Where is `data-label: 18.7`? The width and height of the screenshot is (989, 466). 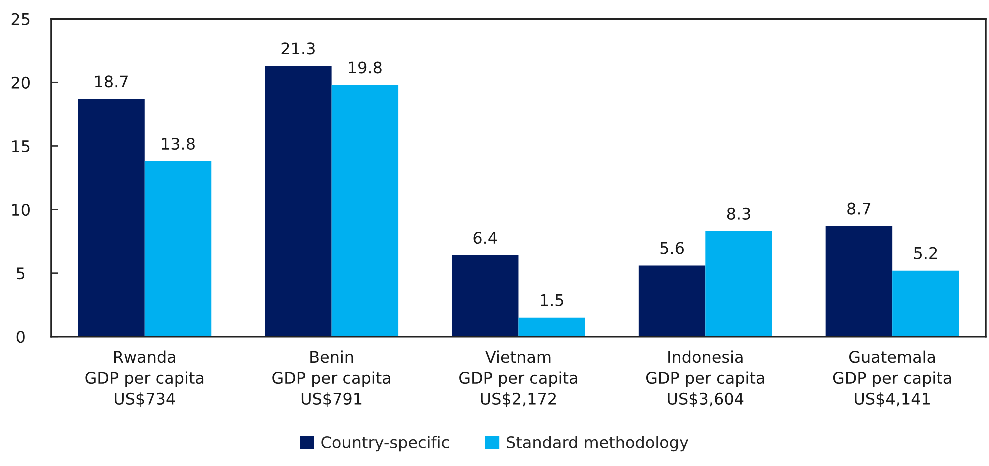 data-label: 18.7 is located at coordinates (111, 82).